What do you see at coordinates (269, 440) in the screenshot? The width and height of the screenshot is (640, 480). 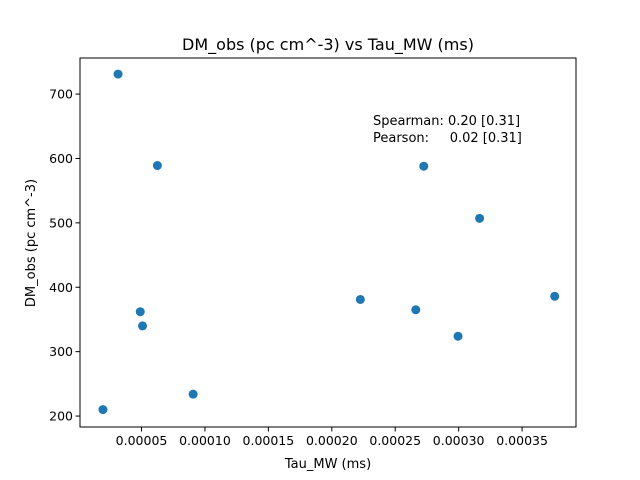 I see `x-tick-label: 0.00015` at bounding box center [269, 440].